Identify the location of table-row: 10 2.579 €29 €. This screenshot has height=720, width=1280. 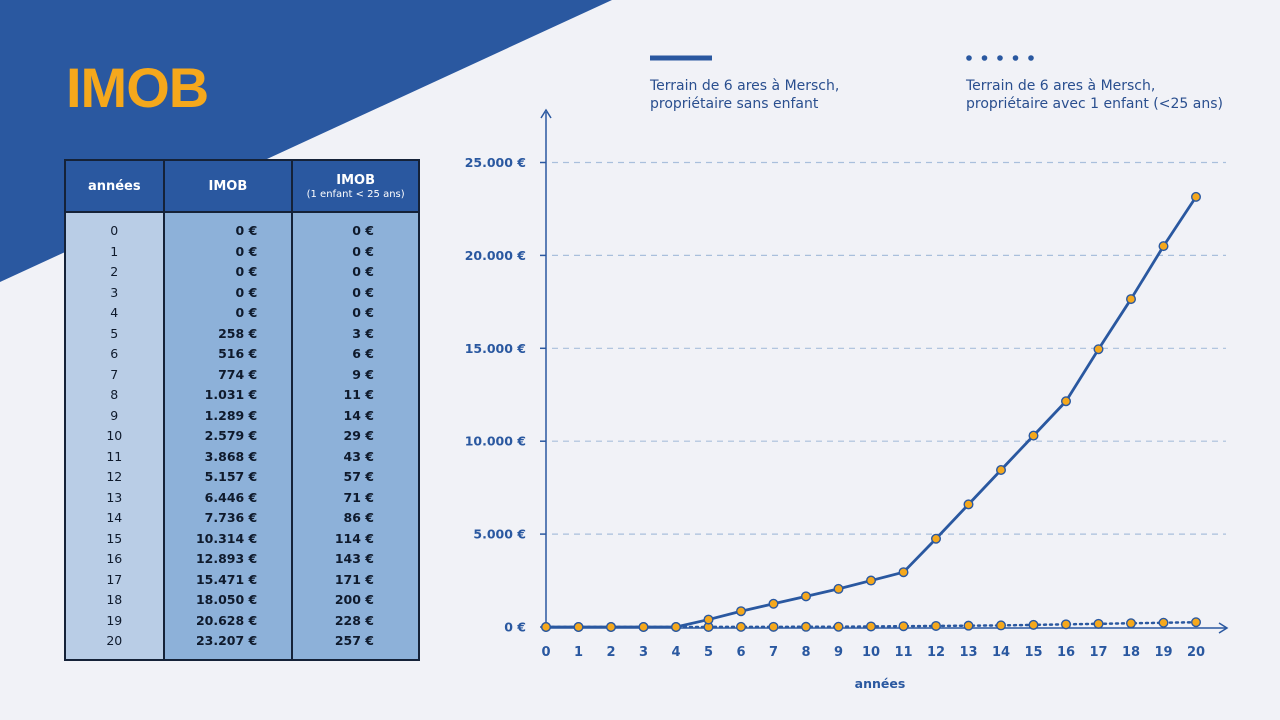
(242, 436).